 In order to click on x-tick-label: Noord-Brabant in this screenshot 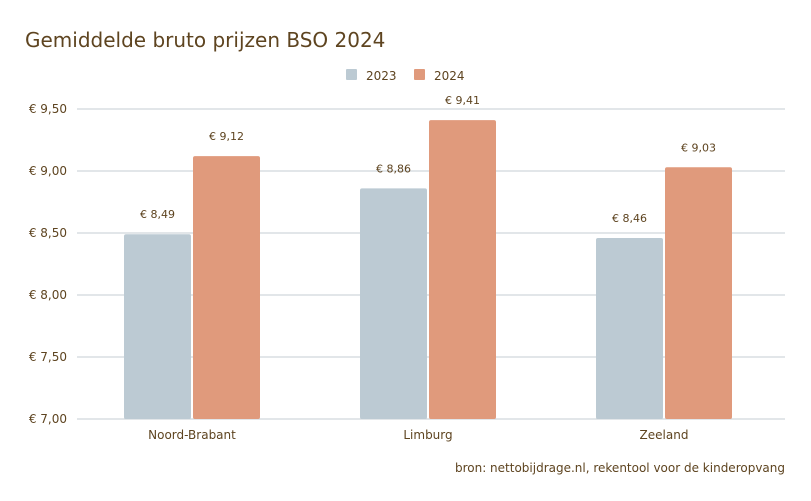, I will do `click(192, 435)`.